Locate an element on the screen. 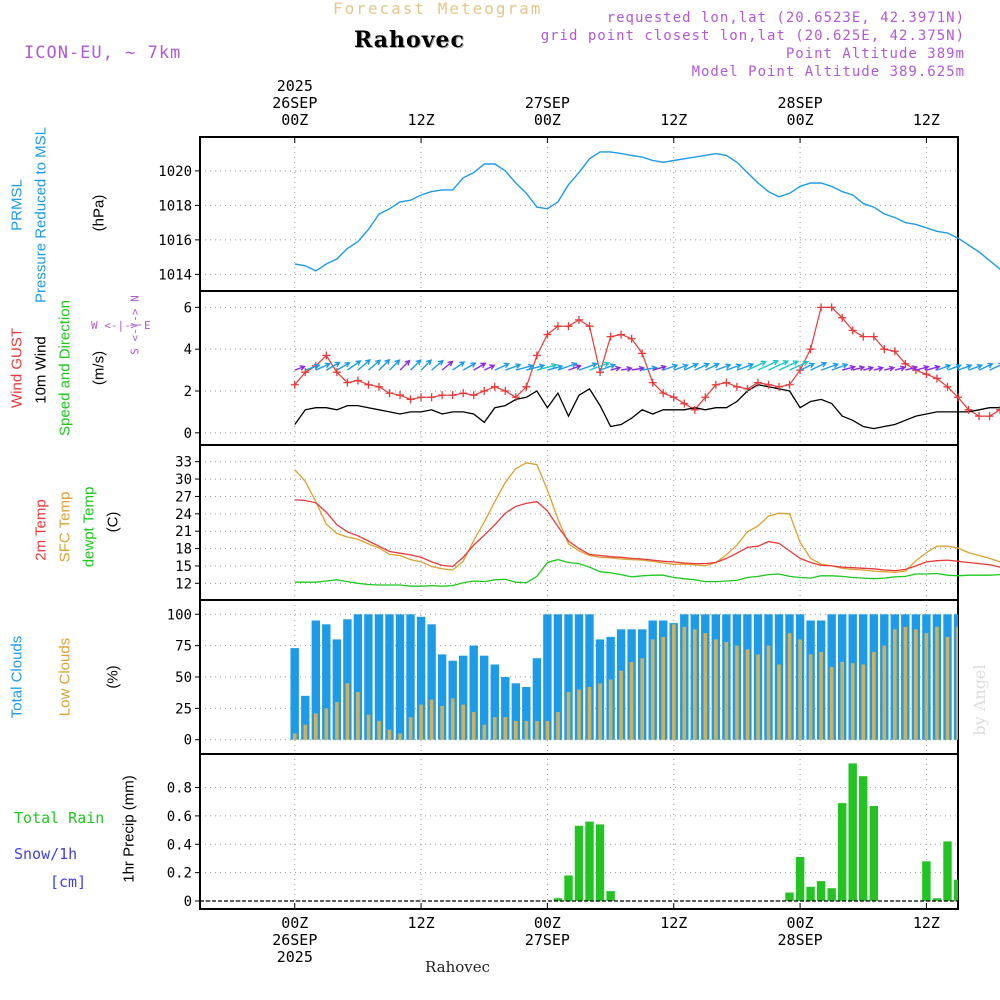 Image resolution: width=1000 pixels, height=1000 pixels. y-tick-label: 1018 is located at coordinates (175, 206).